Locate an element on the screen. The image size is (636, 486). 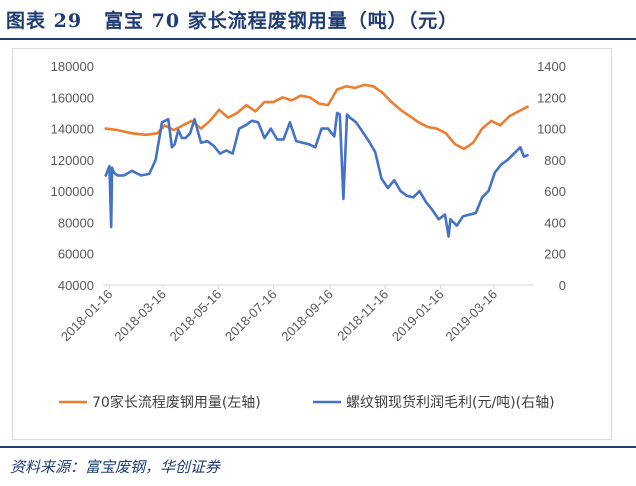
y-left-tick-label: 120000 is located at coordinates (72, 160).